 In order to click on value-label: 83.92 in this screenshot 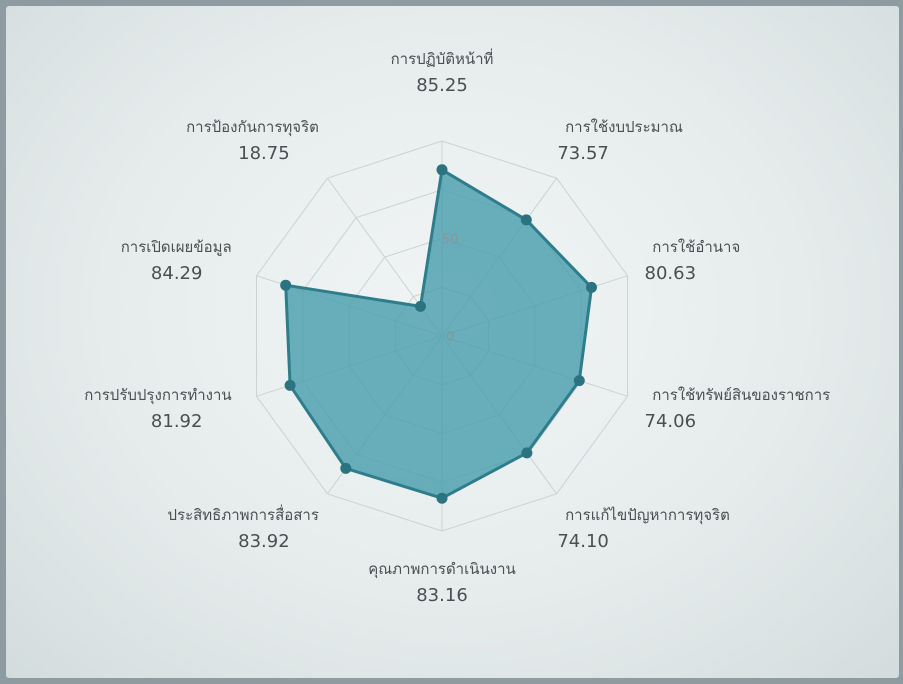, I will do `click(264, 541)`.